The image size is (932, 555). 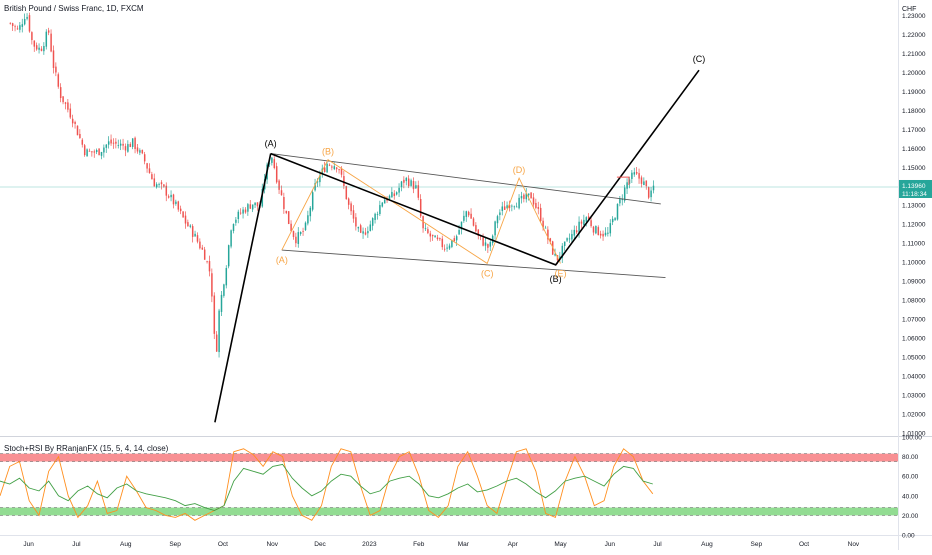 I want to click on time-tick-label: Sep, so click(x=175, y=544).